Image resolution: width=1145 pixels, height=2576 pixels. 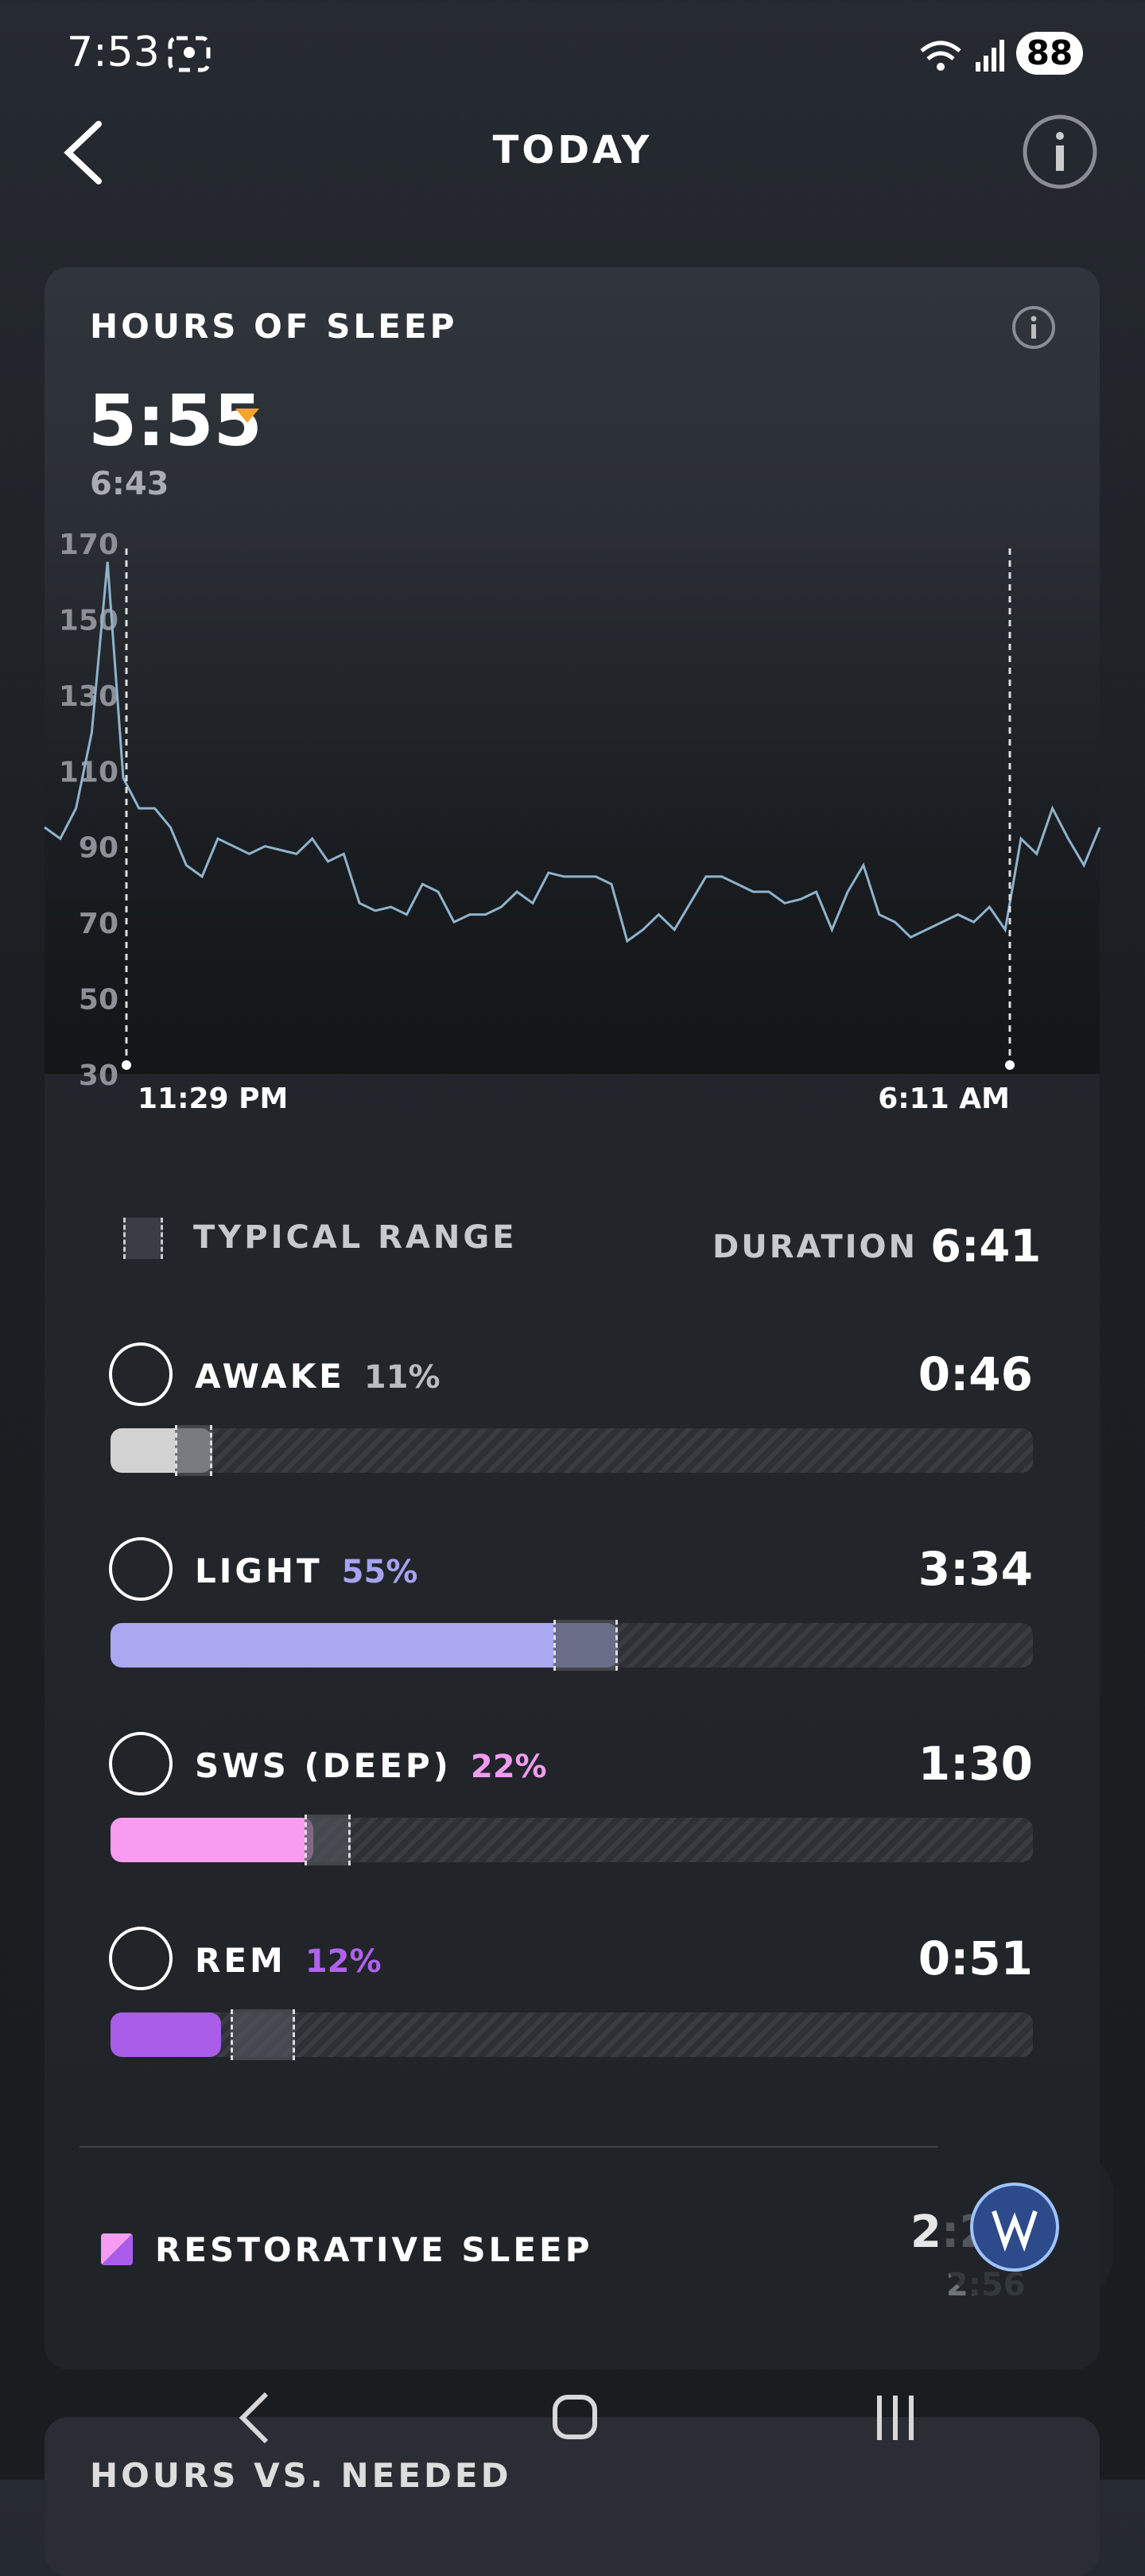 What do you see at coordinates (975, 1764) in the screenshot?
I see `stage-time: 1:30` at bounding box center [975, 1764].